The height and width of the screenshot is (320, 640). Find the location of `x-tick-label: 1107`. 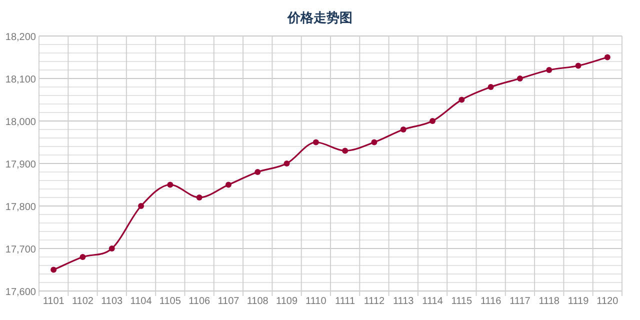

x-tick-label: 1107 is located at coordinates (229, 301).